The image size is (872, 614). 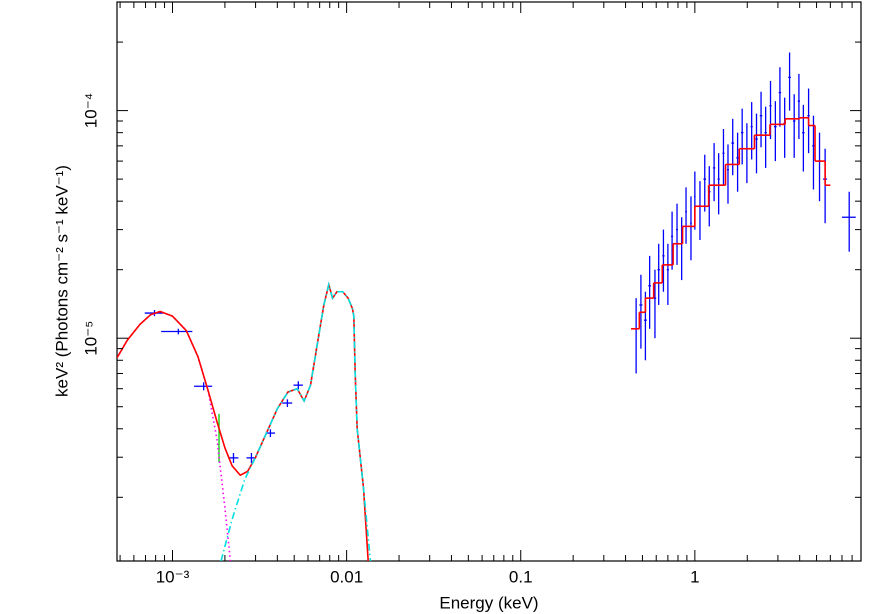 I want to click on y-axis-label: keV² (Photons cm⁻² s⁻¹ keV⁻¹), so click(x=61, y=281).